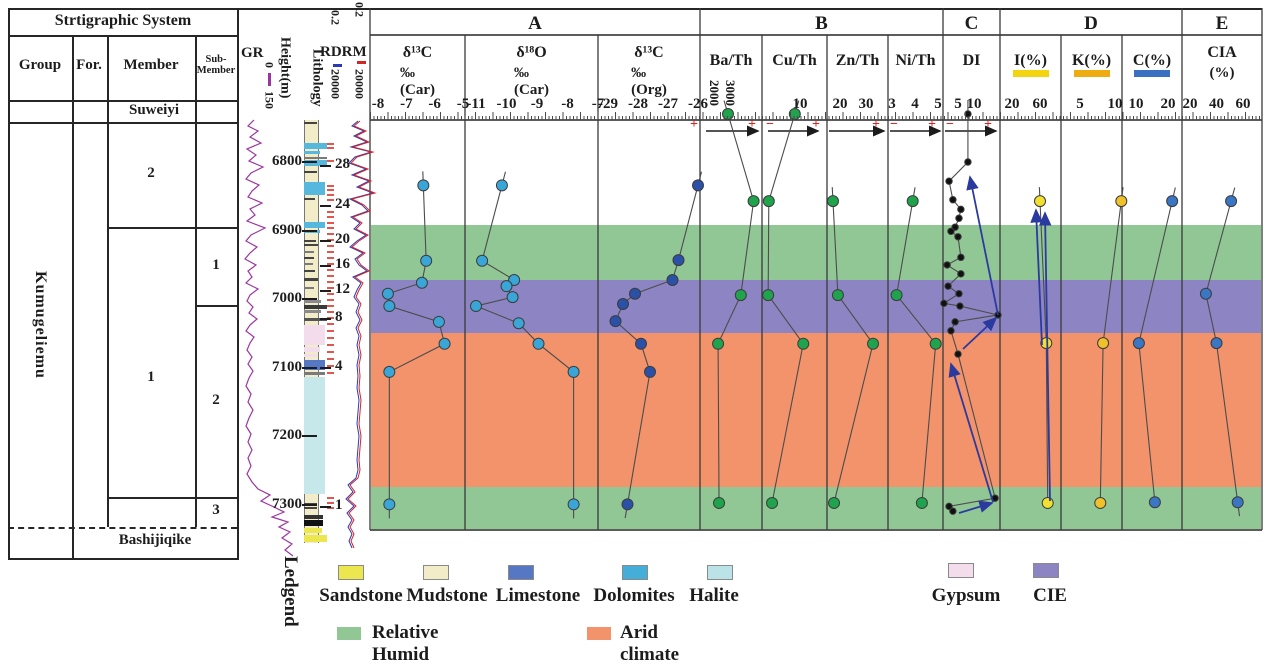  What do you see at coordinates (287, 366) in the screenshot?
I see `depth-tick-label: 7100` at bounding box center [287, 366].